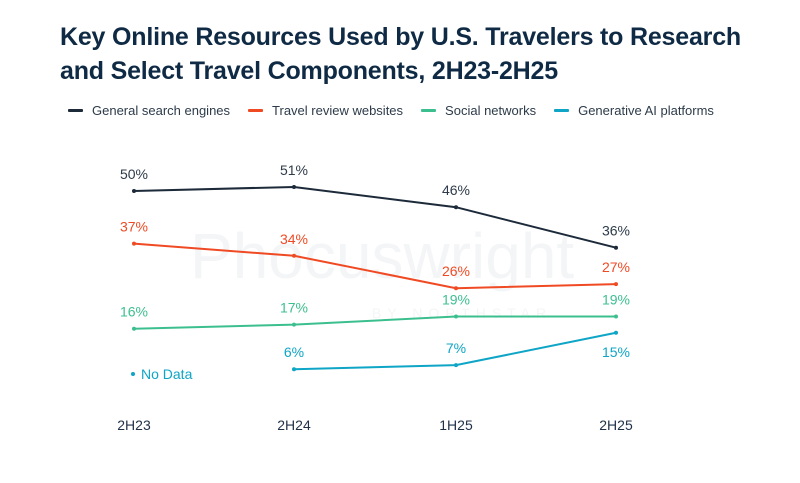 The height and width of the screenshot is (483, 800). I want to click on legend-label: Travel review websites, so click(338, 110).